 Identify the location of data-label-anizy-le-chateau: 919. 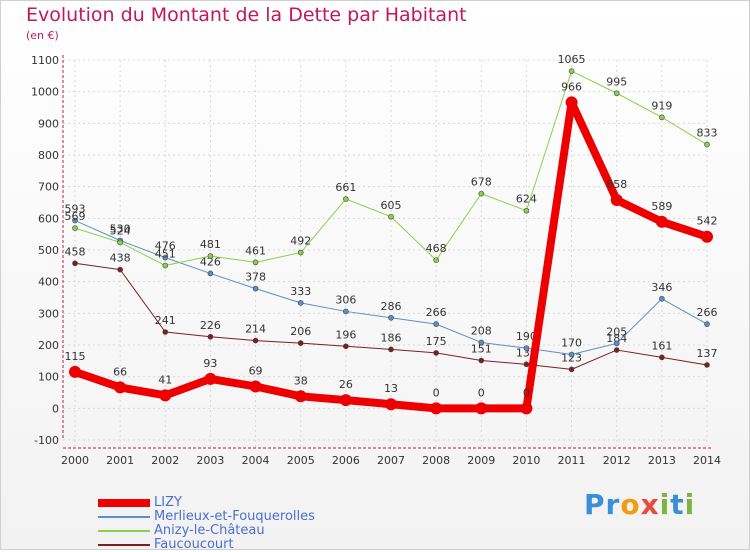
(661, 105).